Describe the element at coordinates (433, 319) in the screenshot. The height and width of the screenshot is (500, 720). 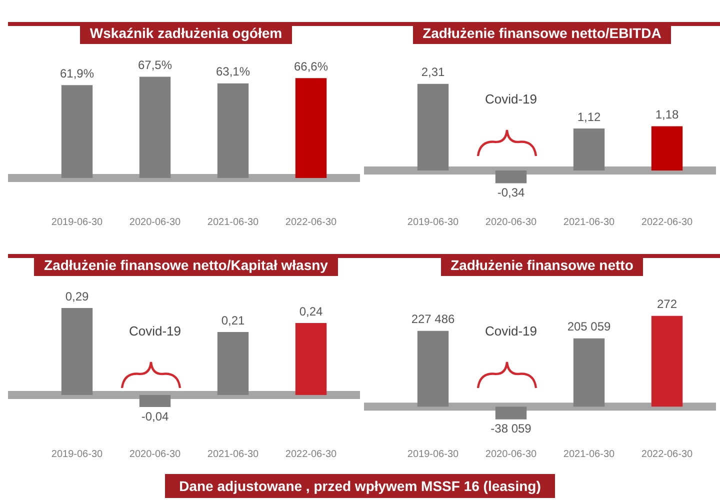
I see `data-label: 227 486` at that location.